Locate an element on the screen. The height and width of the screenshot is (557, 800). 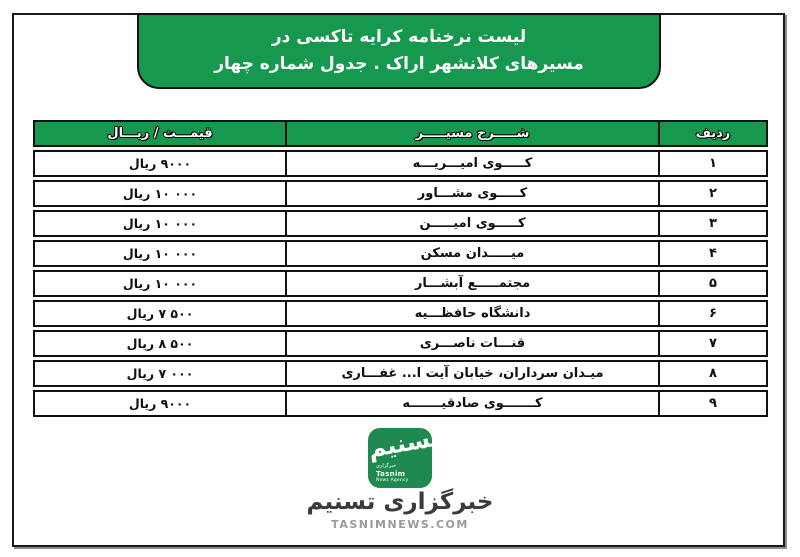
table-row: ۹۰۰۰ ریال کـــــــوی صادقیـــــــه ۹ is located at coordinates (400, 403).